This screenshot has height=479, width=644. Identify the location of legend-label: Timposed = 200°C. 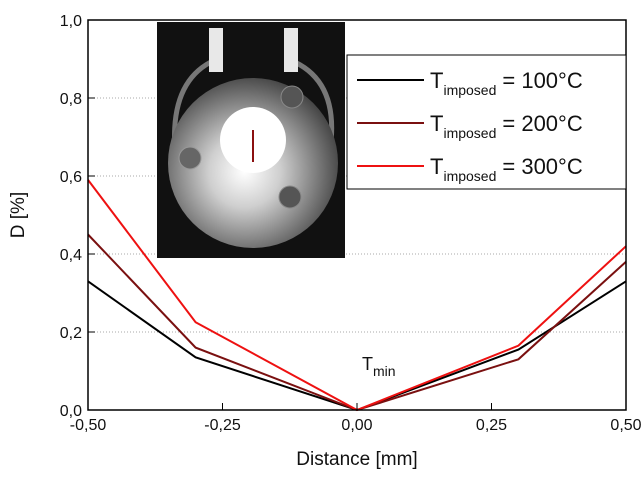
(506, 126).